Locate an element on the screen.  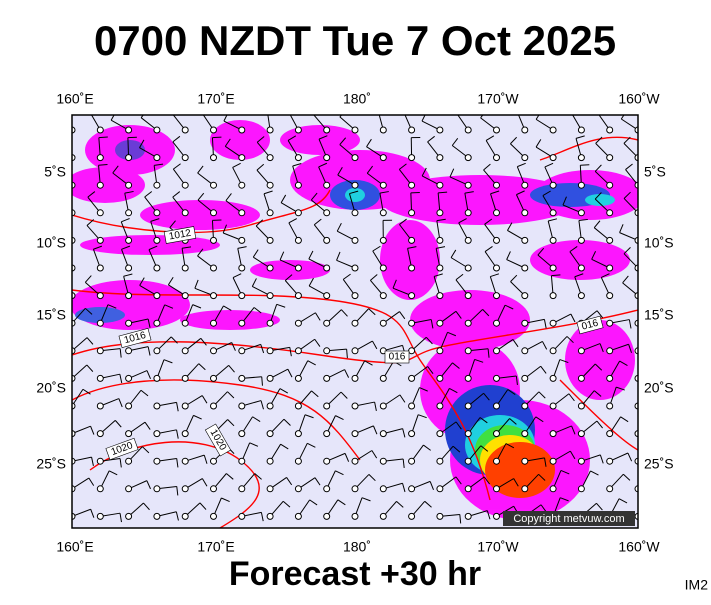
lat-label-left: 5˚S is located at coordinates (55, 172).